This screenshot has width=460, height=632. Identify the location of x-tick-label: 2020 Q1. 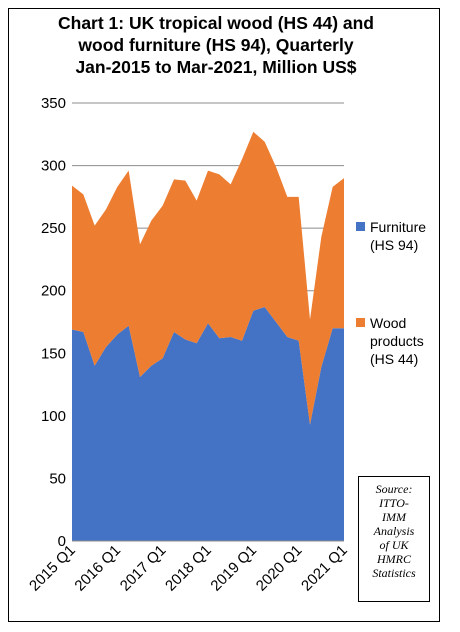
(279, 568).